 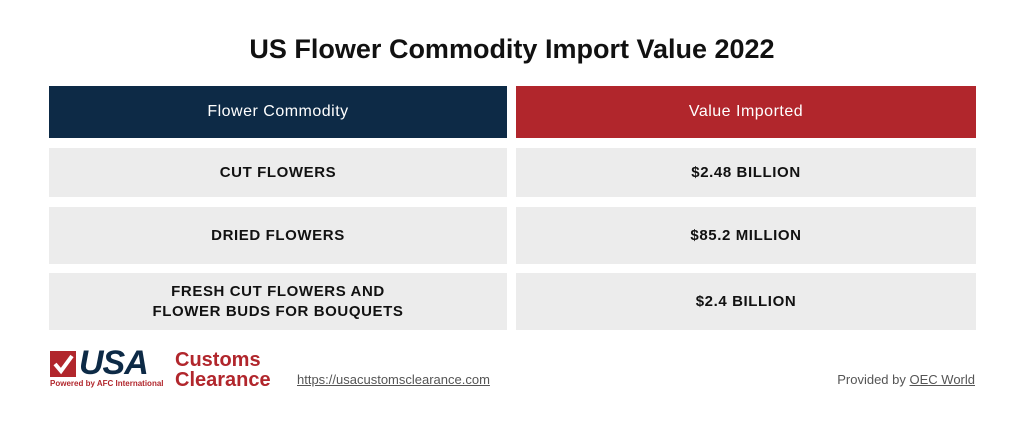 What do you see at coordinates (746, 235) in the screenshot?
I see `table-cell: $85.2 MILLION` at bounding box center [746, 235].